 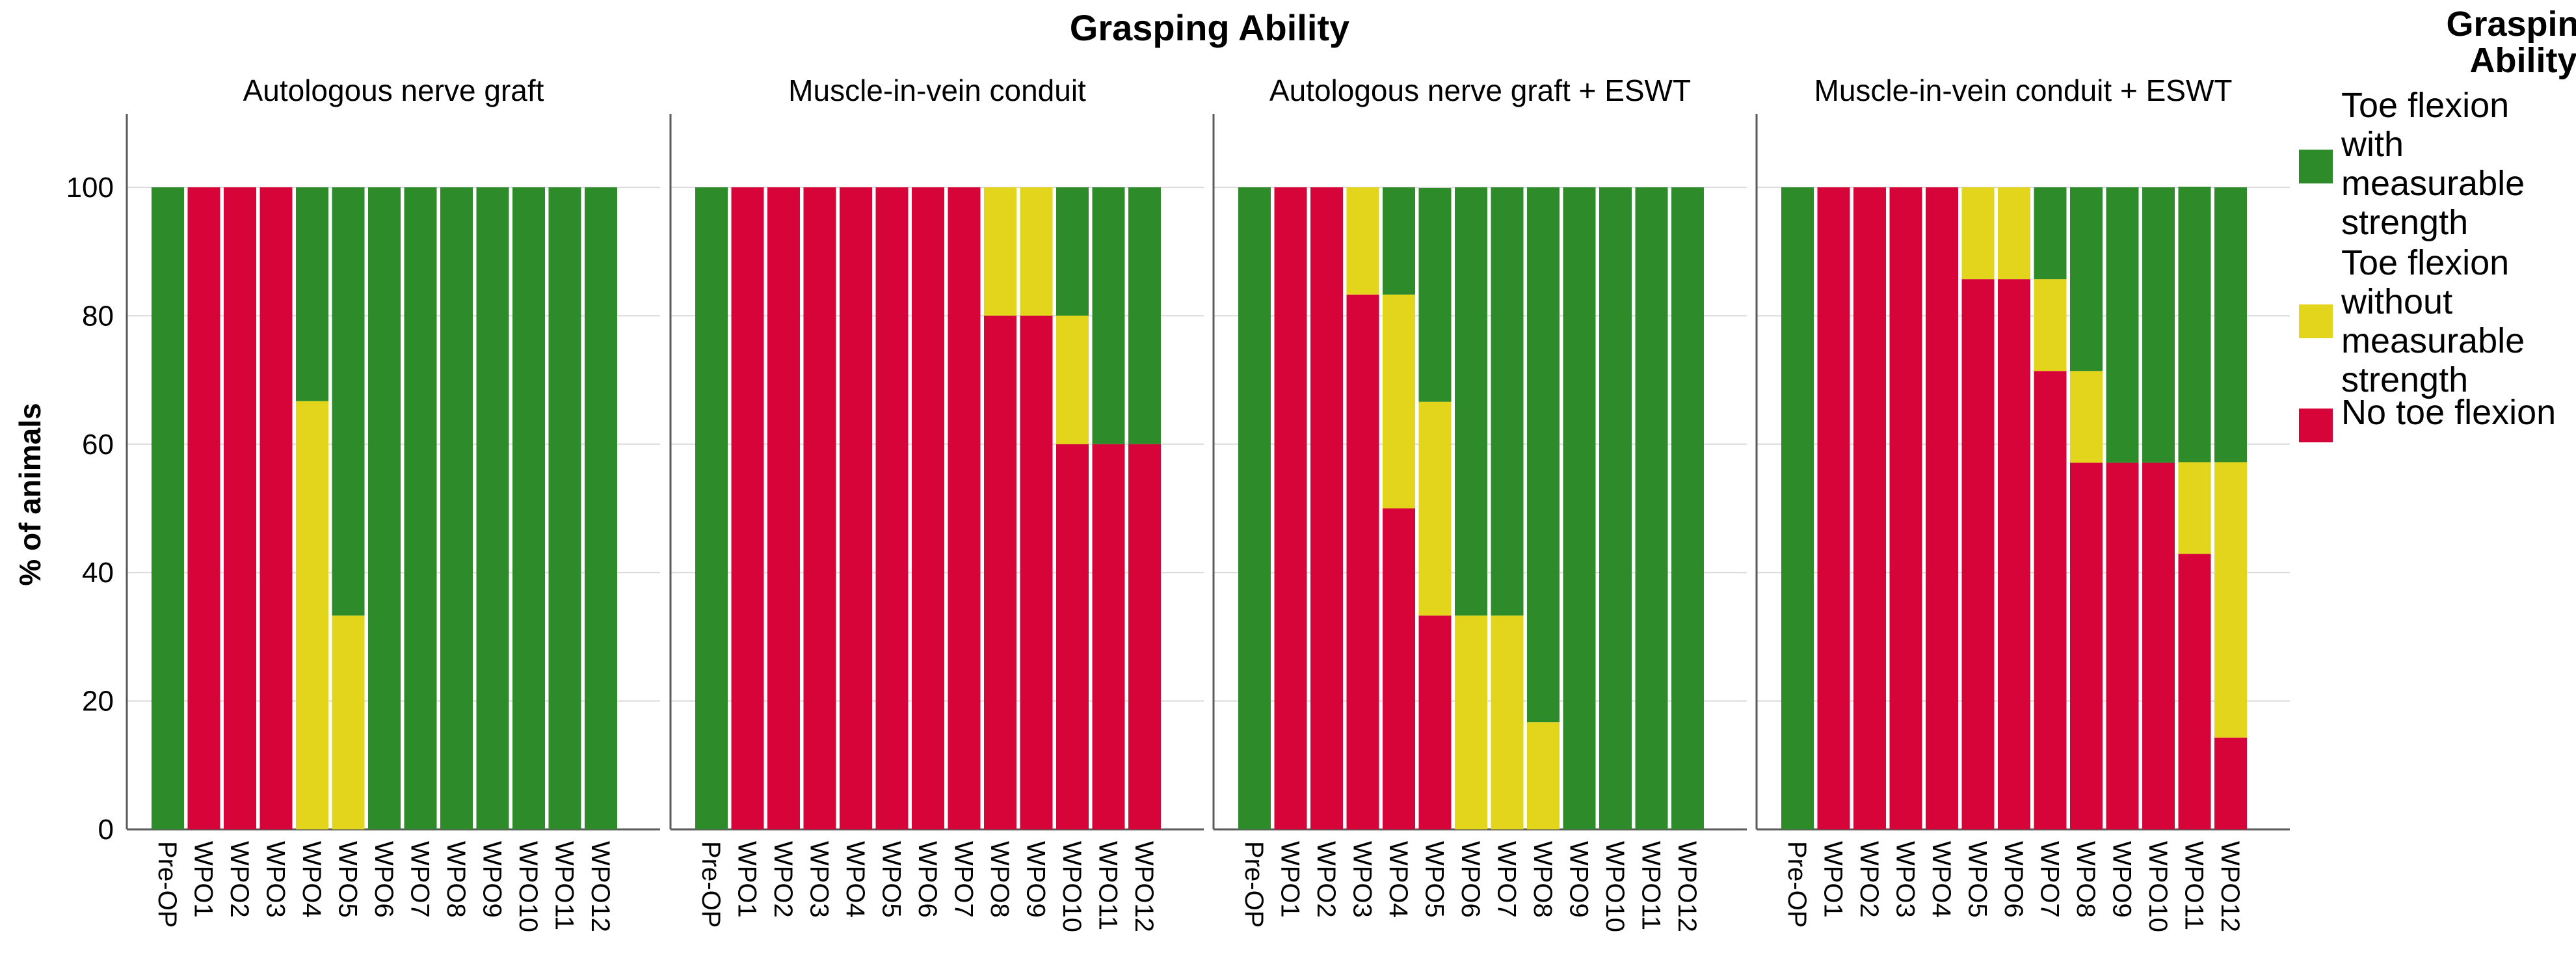 What do you see at coordinates (2433, 164) in the screenshot?
I see `legend-label: Toe flexion with measurable strength` at bounding box center [2433, 164].